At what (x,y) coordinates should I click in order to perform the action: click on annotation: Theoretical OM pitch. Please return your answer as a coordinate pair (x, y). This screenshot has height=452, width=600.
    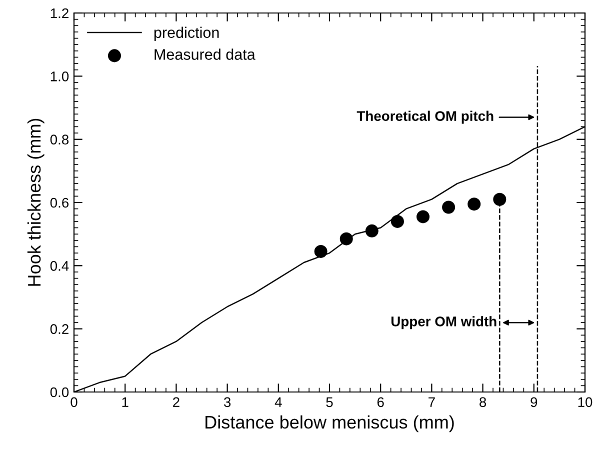
    Looking at the image, I should click on (425, 117).